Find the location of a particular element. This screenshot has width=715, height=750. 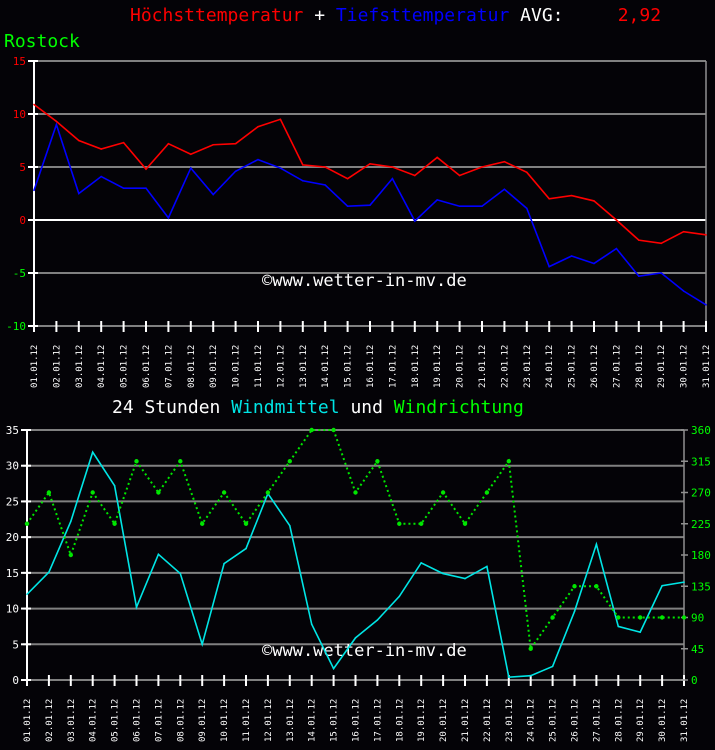

x-tick-label: 16.01.12 is located at coordinates (371, 366).